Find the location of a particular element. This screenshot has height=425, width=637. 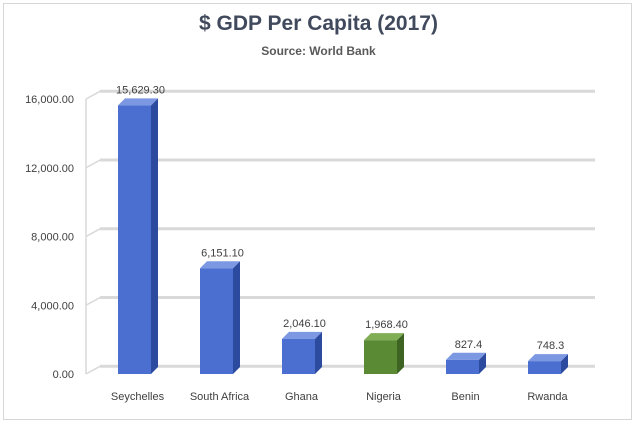

bar-ghana is located at coordinates (302, 352).